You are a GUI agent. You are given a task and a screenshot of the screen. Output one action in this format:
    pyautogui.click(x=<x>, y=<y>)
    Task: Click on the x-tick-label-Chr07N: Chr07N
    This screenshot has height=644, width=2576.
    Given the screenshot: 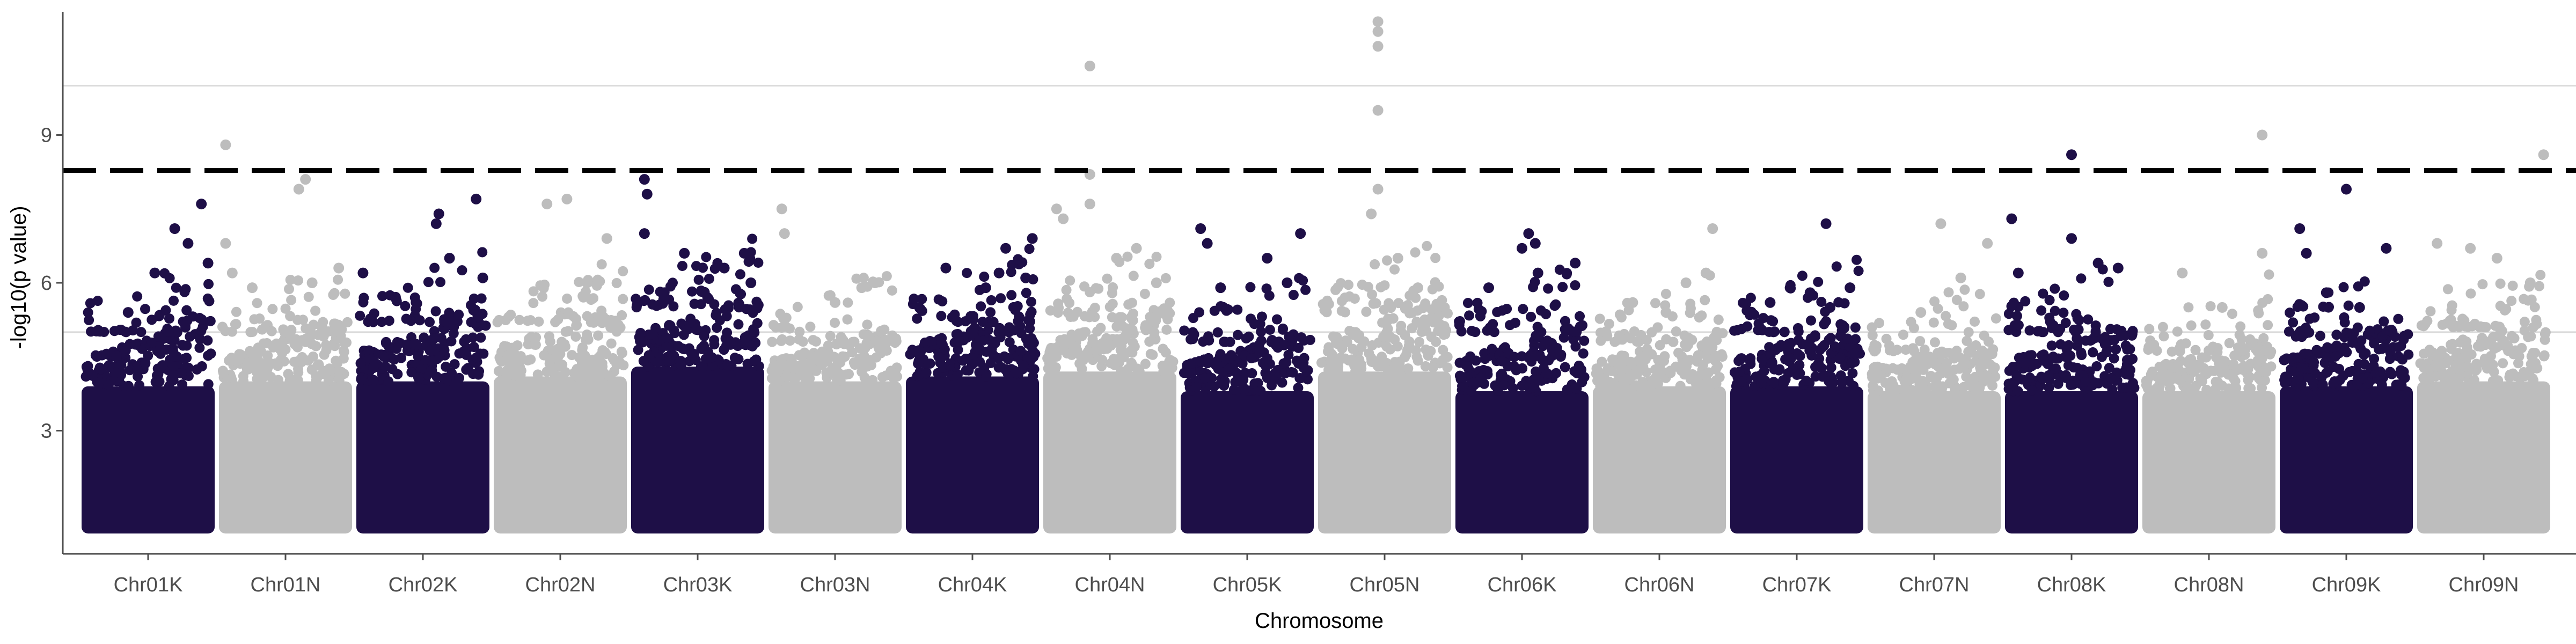 What is the action you would take?
    pyautogui.click(x=1934, y=585)
    